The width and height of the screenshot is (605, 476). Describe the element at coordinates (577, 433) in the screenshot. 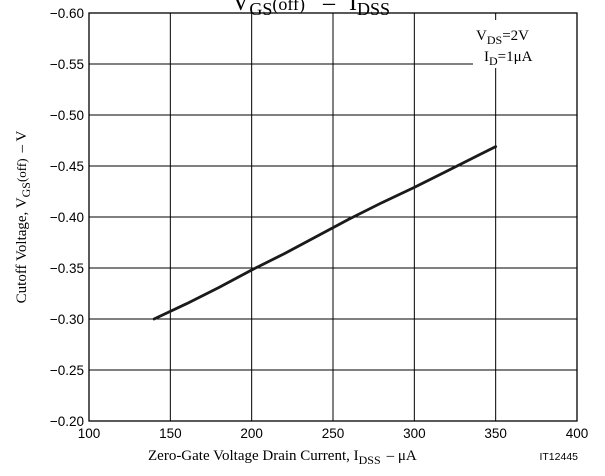

I see `x-tick-label: 400` at that location.